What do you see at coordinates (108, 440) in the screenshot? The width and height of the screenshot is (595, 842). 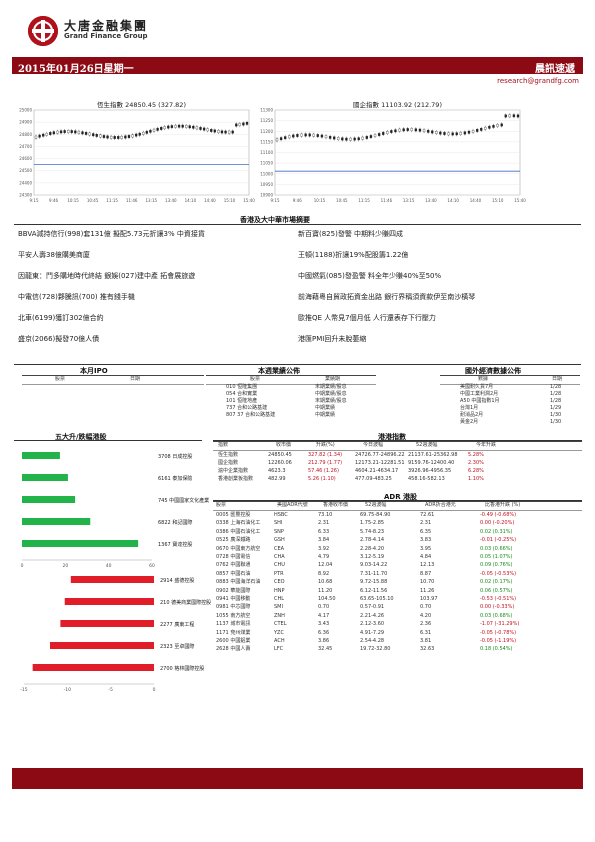 I see `divider` at bounding box center [108, 440].